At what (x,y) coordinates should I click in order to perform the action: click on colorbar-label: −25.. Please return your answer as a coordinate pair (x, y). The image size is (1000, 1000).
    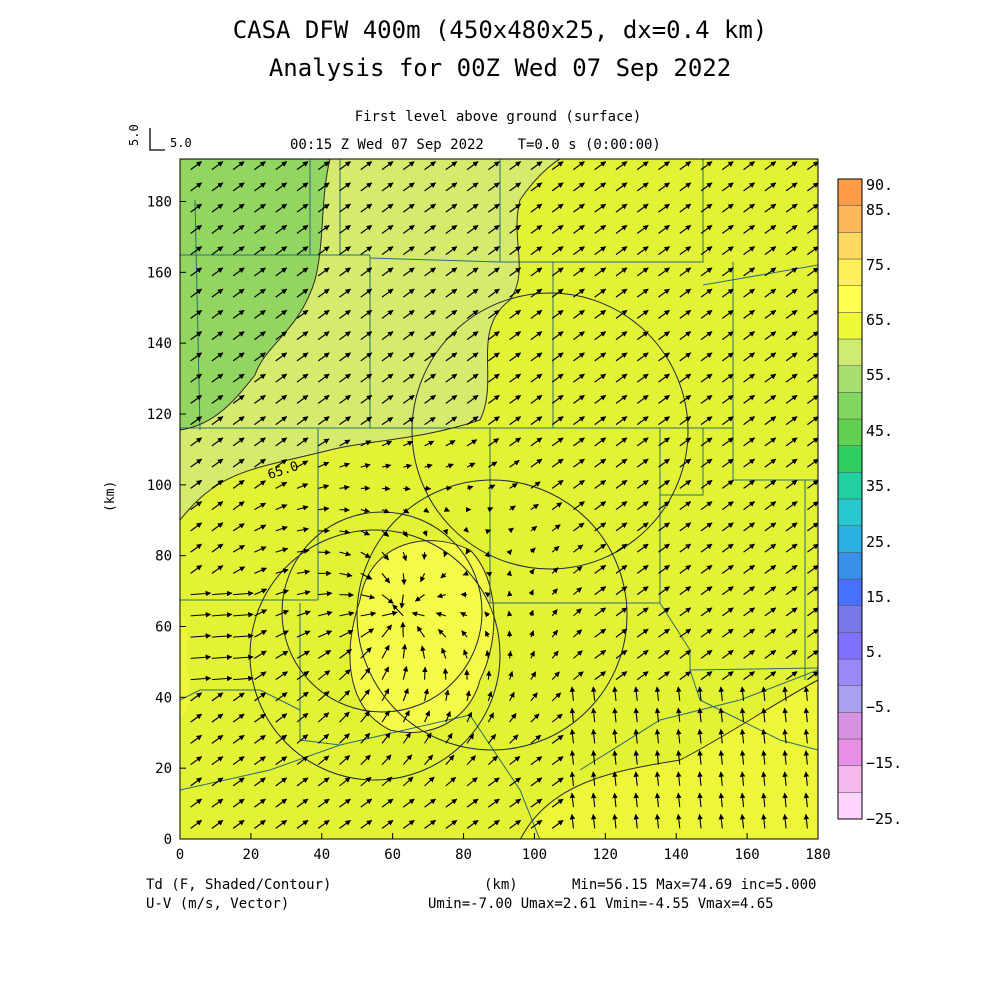
    Looking at the image, I should click on (884, 819).